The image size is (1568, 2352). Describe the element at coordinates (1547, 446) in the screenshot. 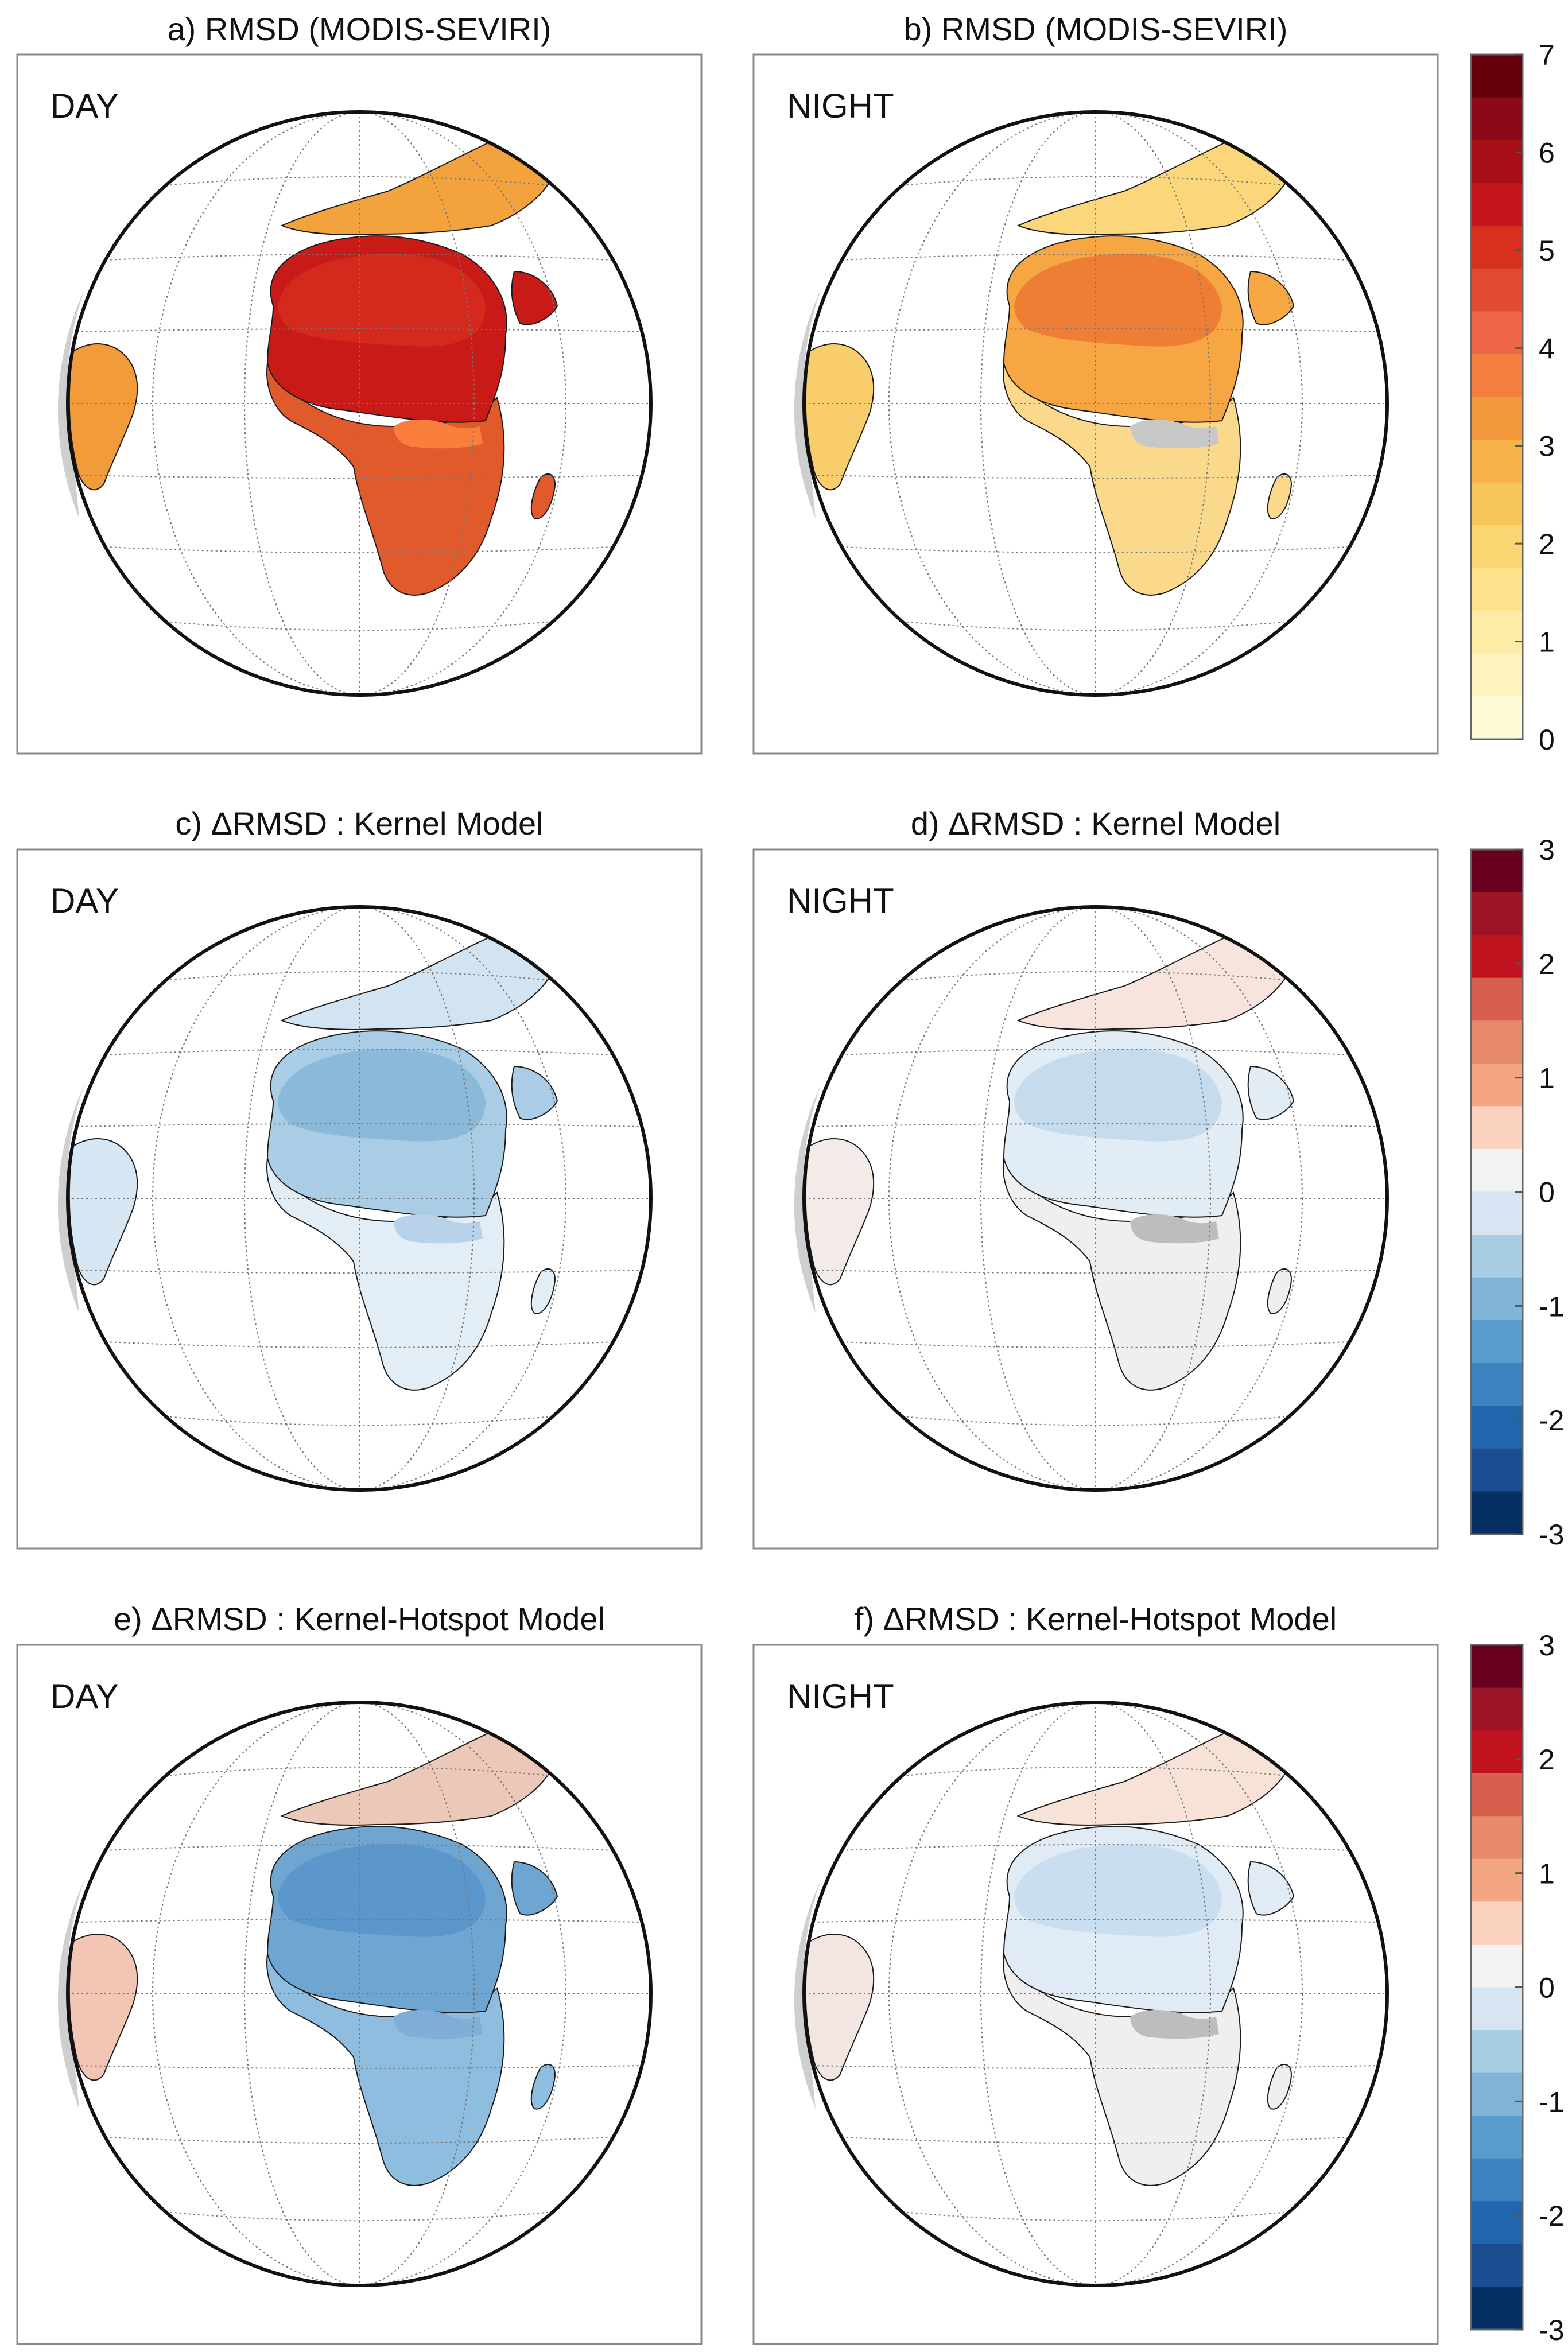

I see `colorbar-tick-label: 3` at that location.